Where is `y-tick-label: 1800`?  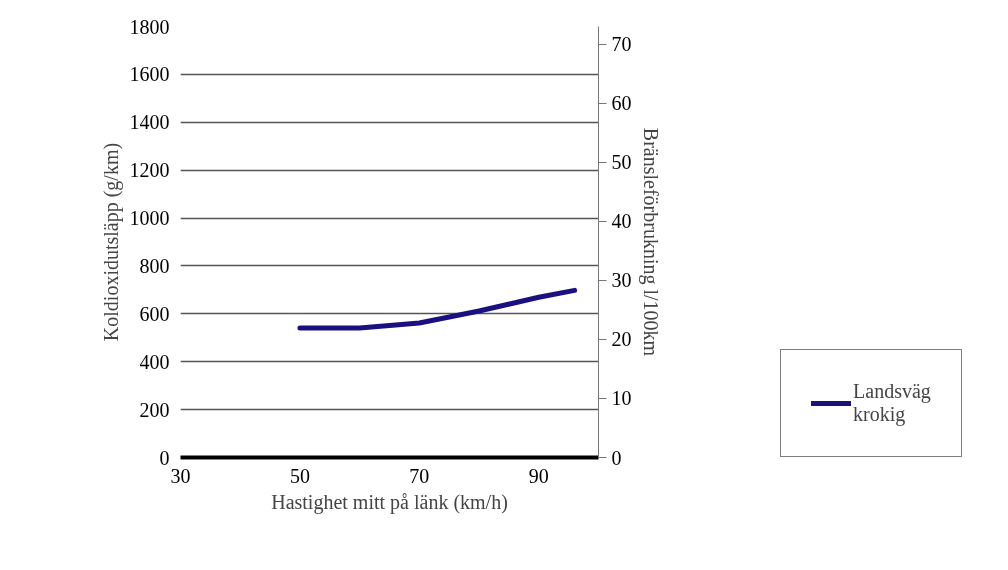 y-tick-label: 1800 is located at coordinates (149, 26).